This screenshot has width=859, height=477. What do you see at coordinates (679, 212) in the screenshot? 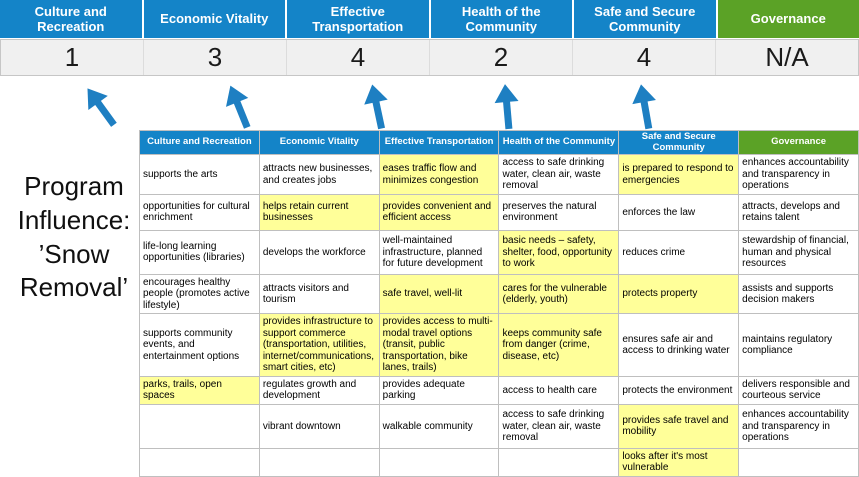
I see `matrix-cell: enforces the law` at bounding box center [679, 212].